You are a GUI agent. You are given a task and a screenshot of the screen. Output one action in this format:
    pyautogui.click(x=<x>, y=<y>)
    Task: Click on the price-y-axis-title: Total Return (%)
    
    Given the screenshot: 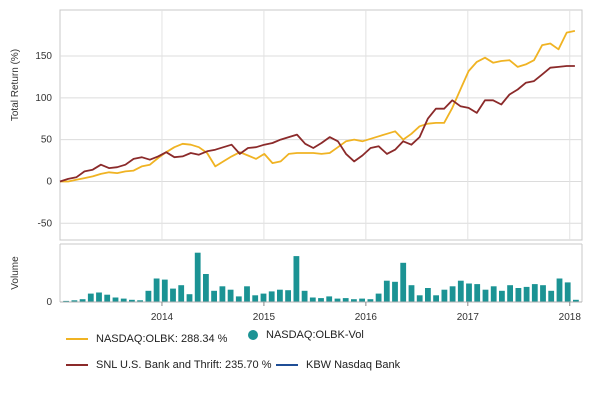 What is the action you would take?
    pyautogui.click(x=15, y=85)
    